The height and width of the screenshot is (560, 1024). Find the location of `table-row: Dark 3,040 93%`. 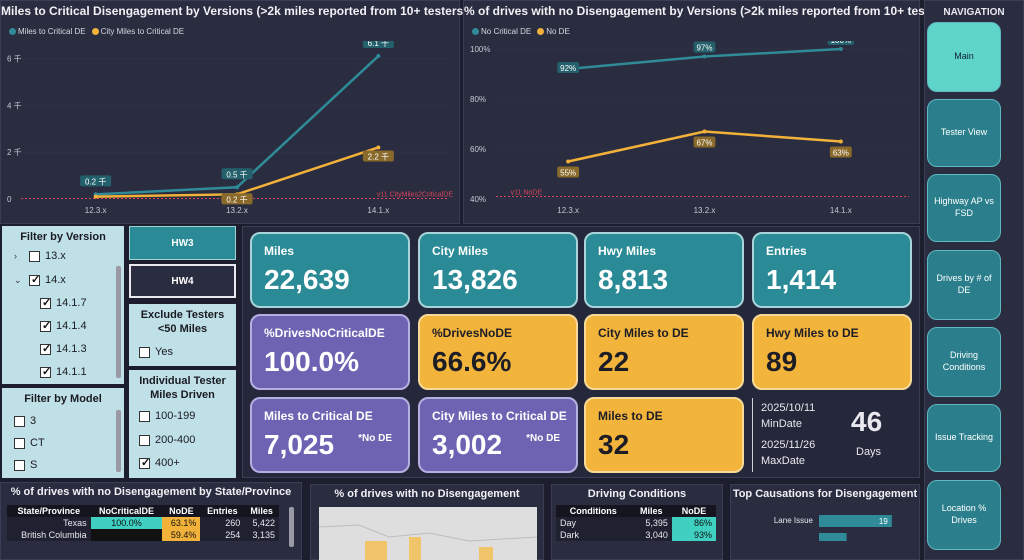

table-row: Dark 3,040 93% is located at coordinates (636, 535).